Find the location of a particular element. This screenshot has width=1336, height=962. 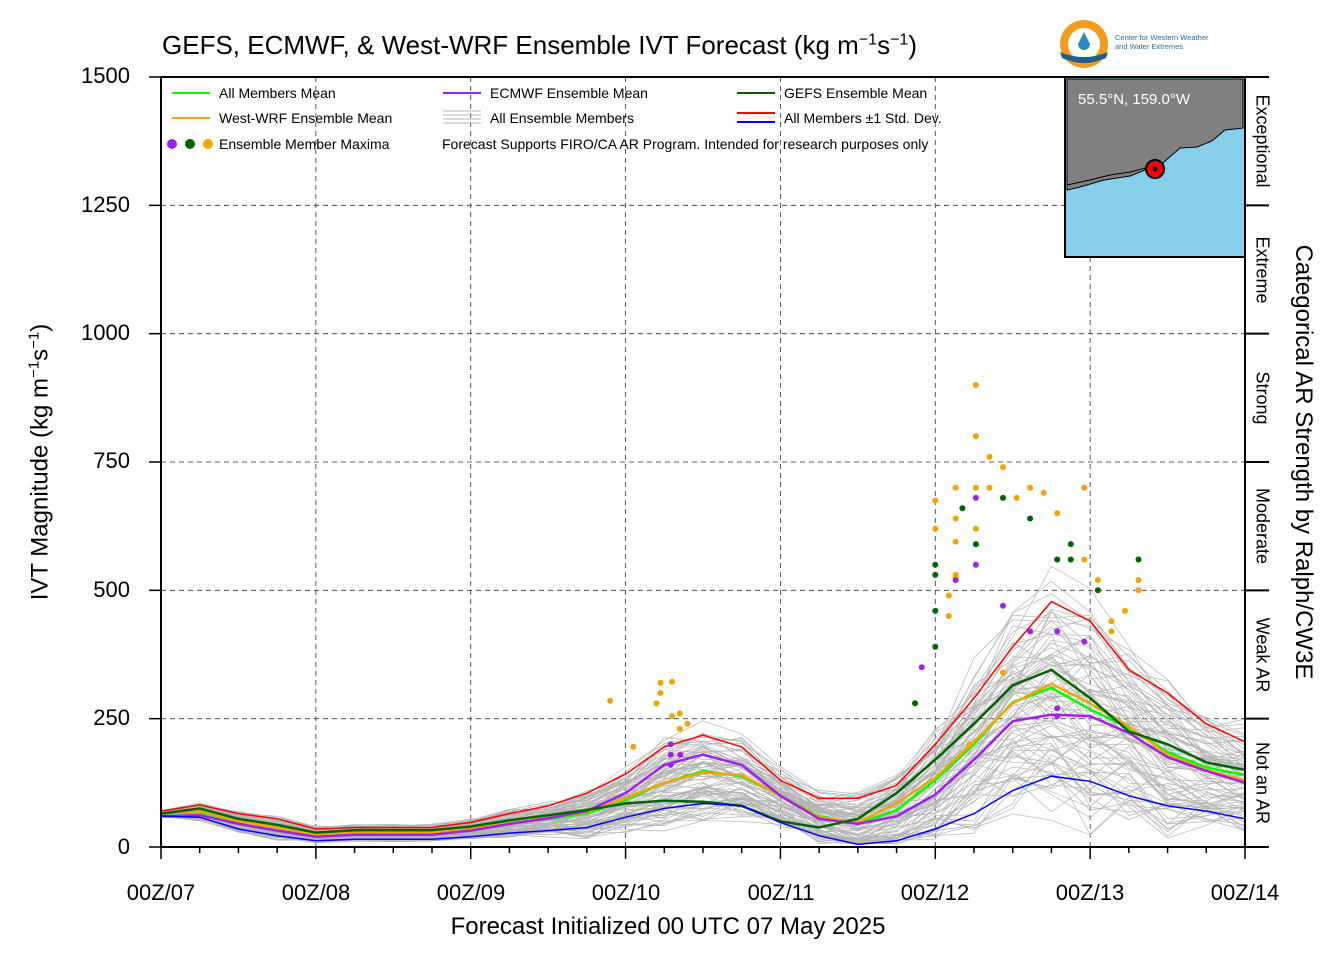

y-axis-label: IVT Magnitude (kg m−1s−1) is located at coordinates (39, 462).